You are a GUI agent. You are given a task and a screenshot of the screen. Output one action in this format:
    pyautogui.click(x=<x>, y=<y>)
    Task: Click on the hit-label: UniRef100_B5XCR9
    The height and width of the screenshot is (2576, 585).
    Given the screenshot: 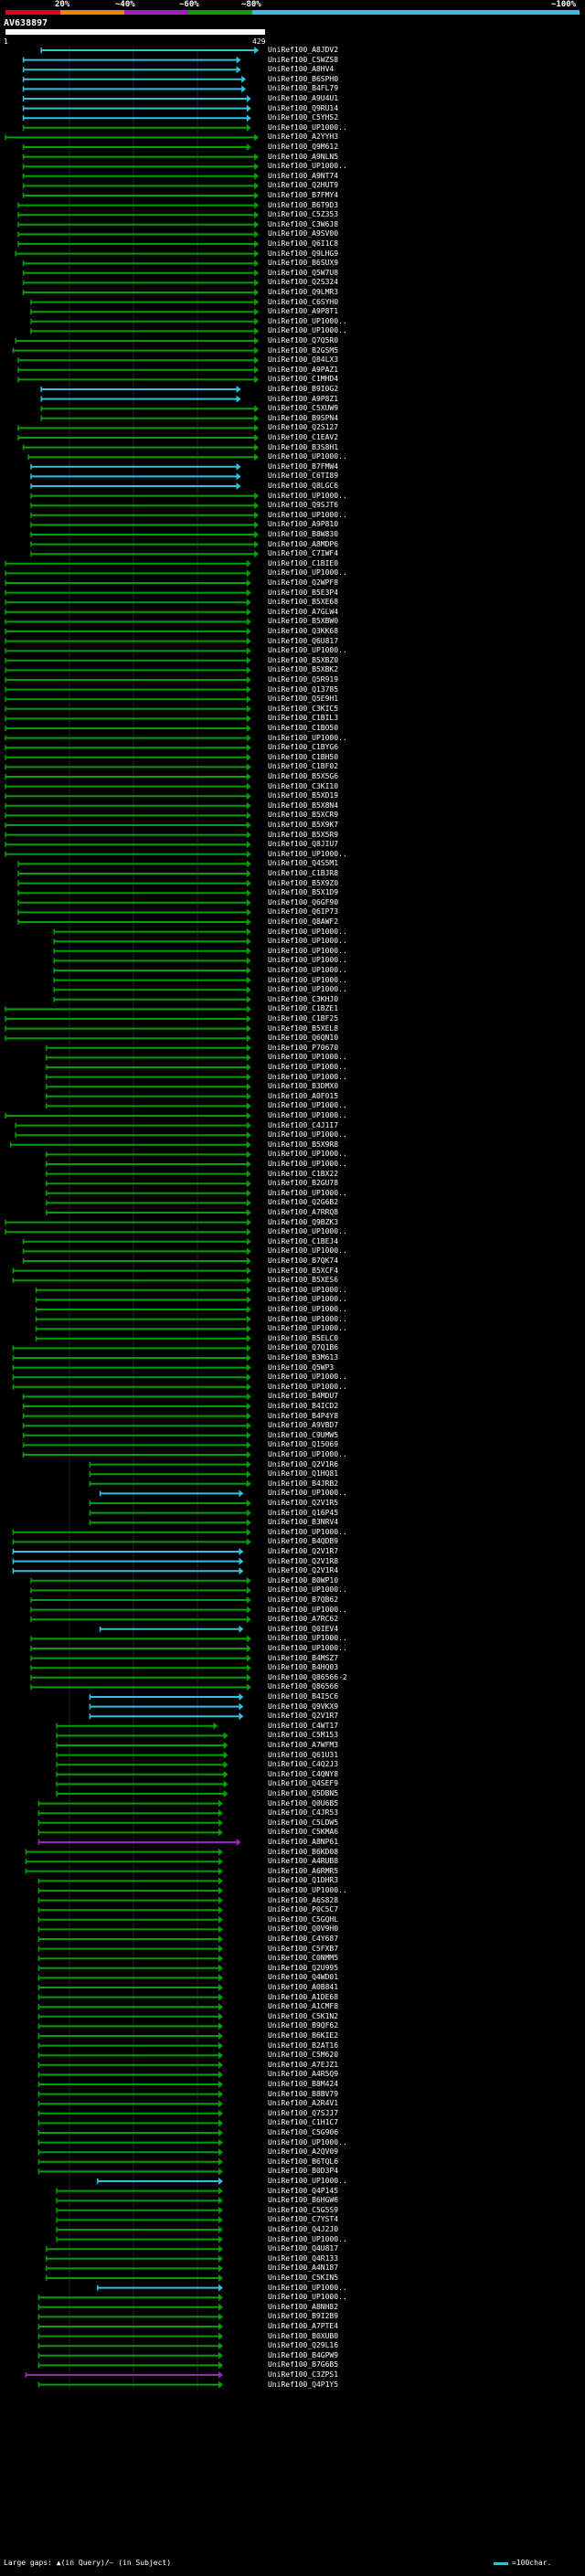 What is the action you would take?
    pyautogui.click(x=303, y=815)
    